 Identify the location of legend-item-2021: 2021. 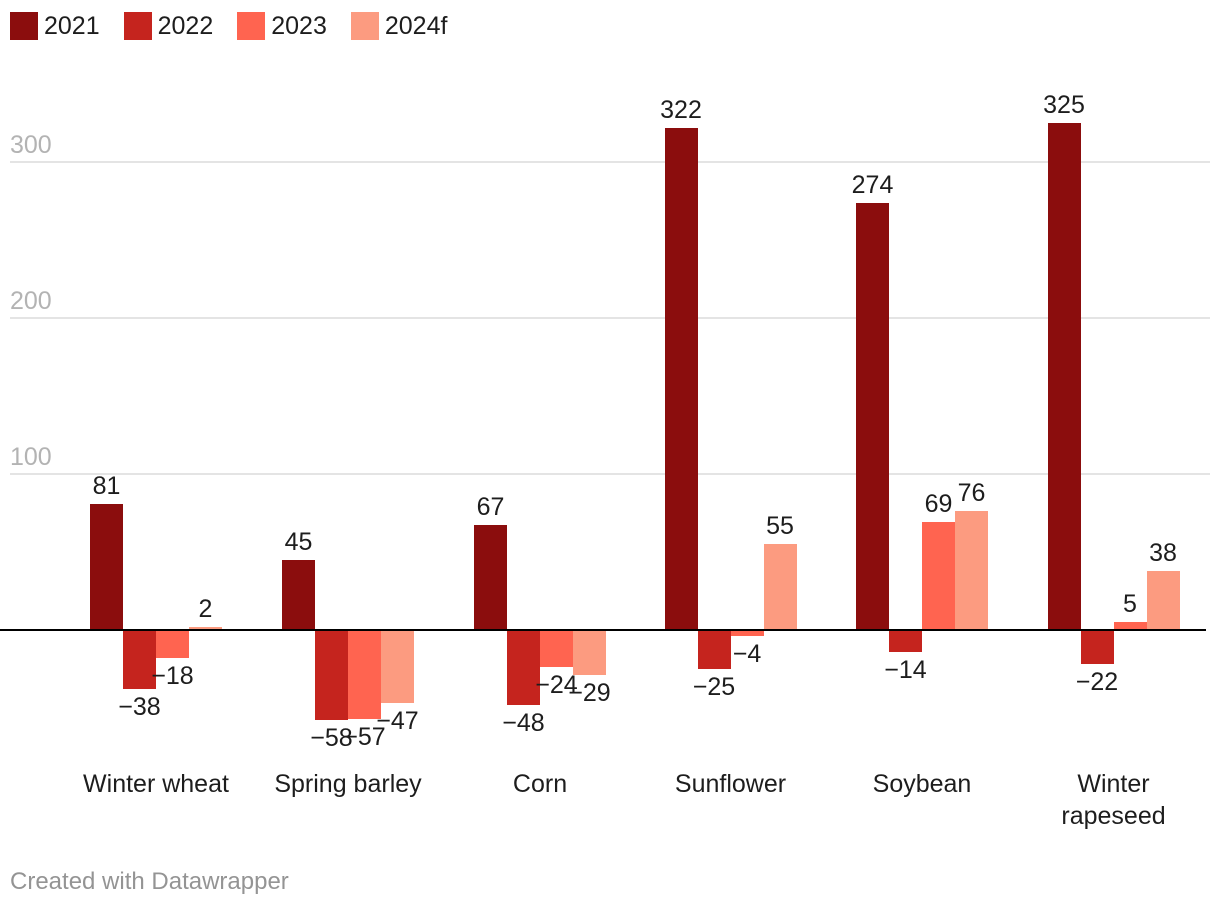
(55, 26).